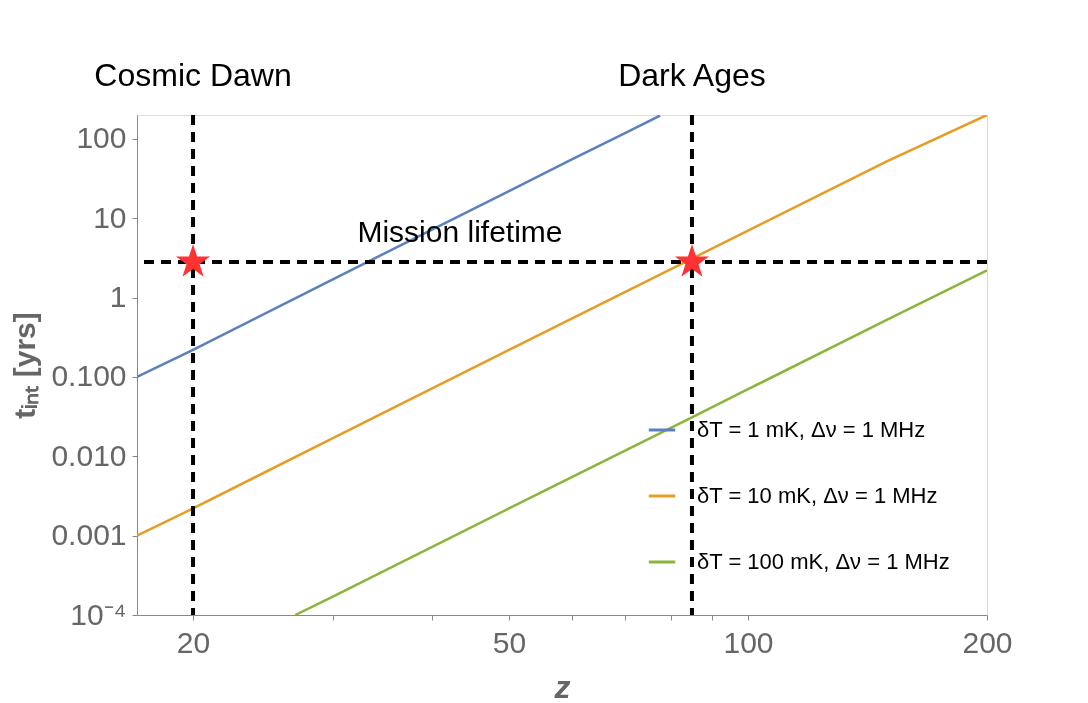  What do you see at coordinates (748, 642) in the screenshot?
I see `x-tick-label: 100` at bounding box center [748, 642].